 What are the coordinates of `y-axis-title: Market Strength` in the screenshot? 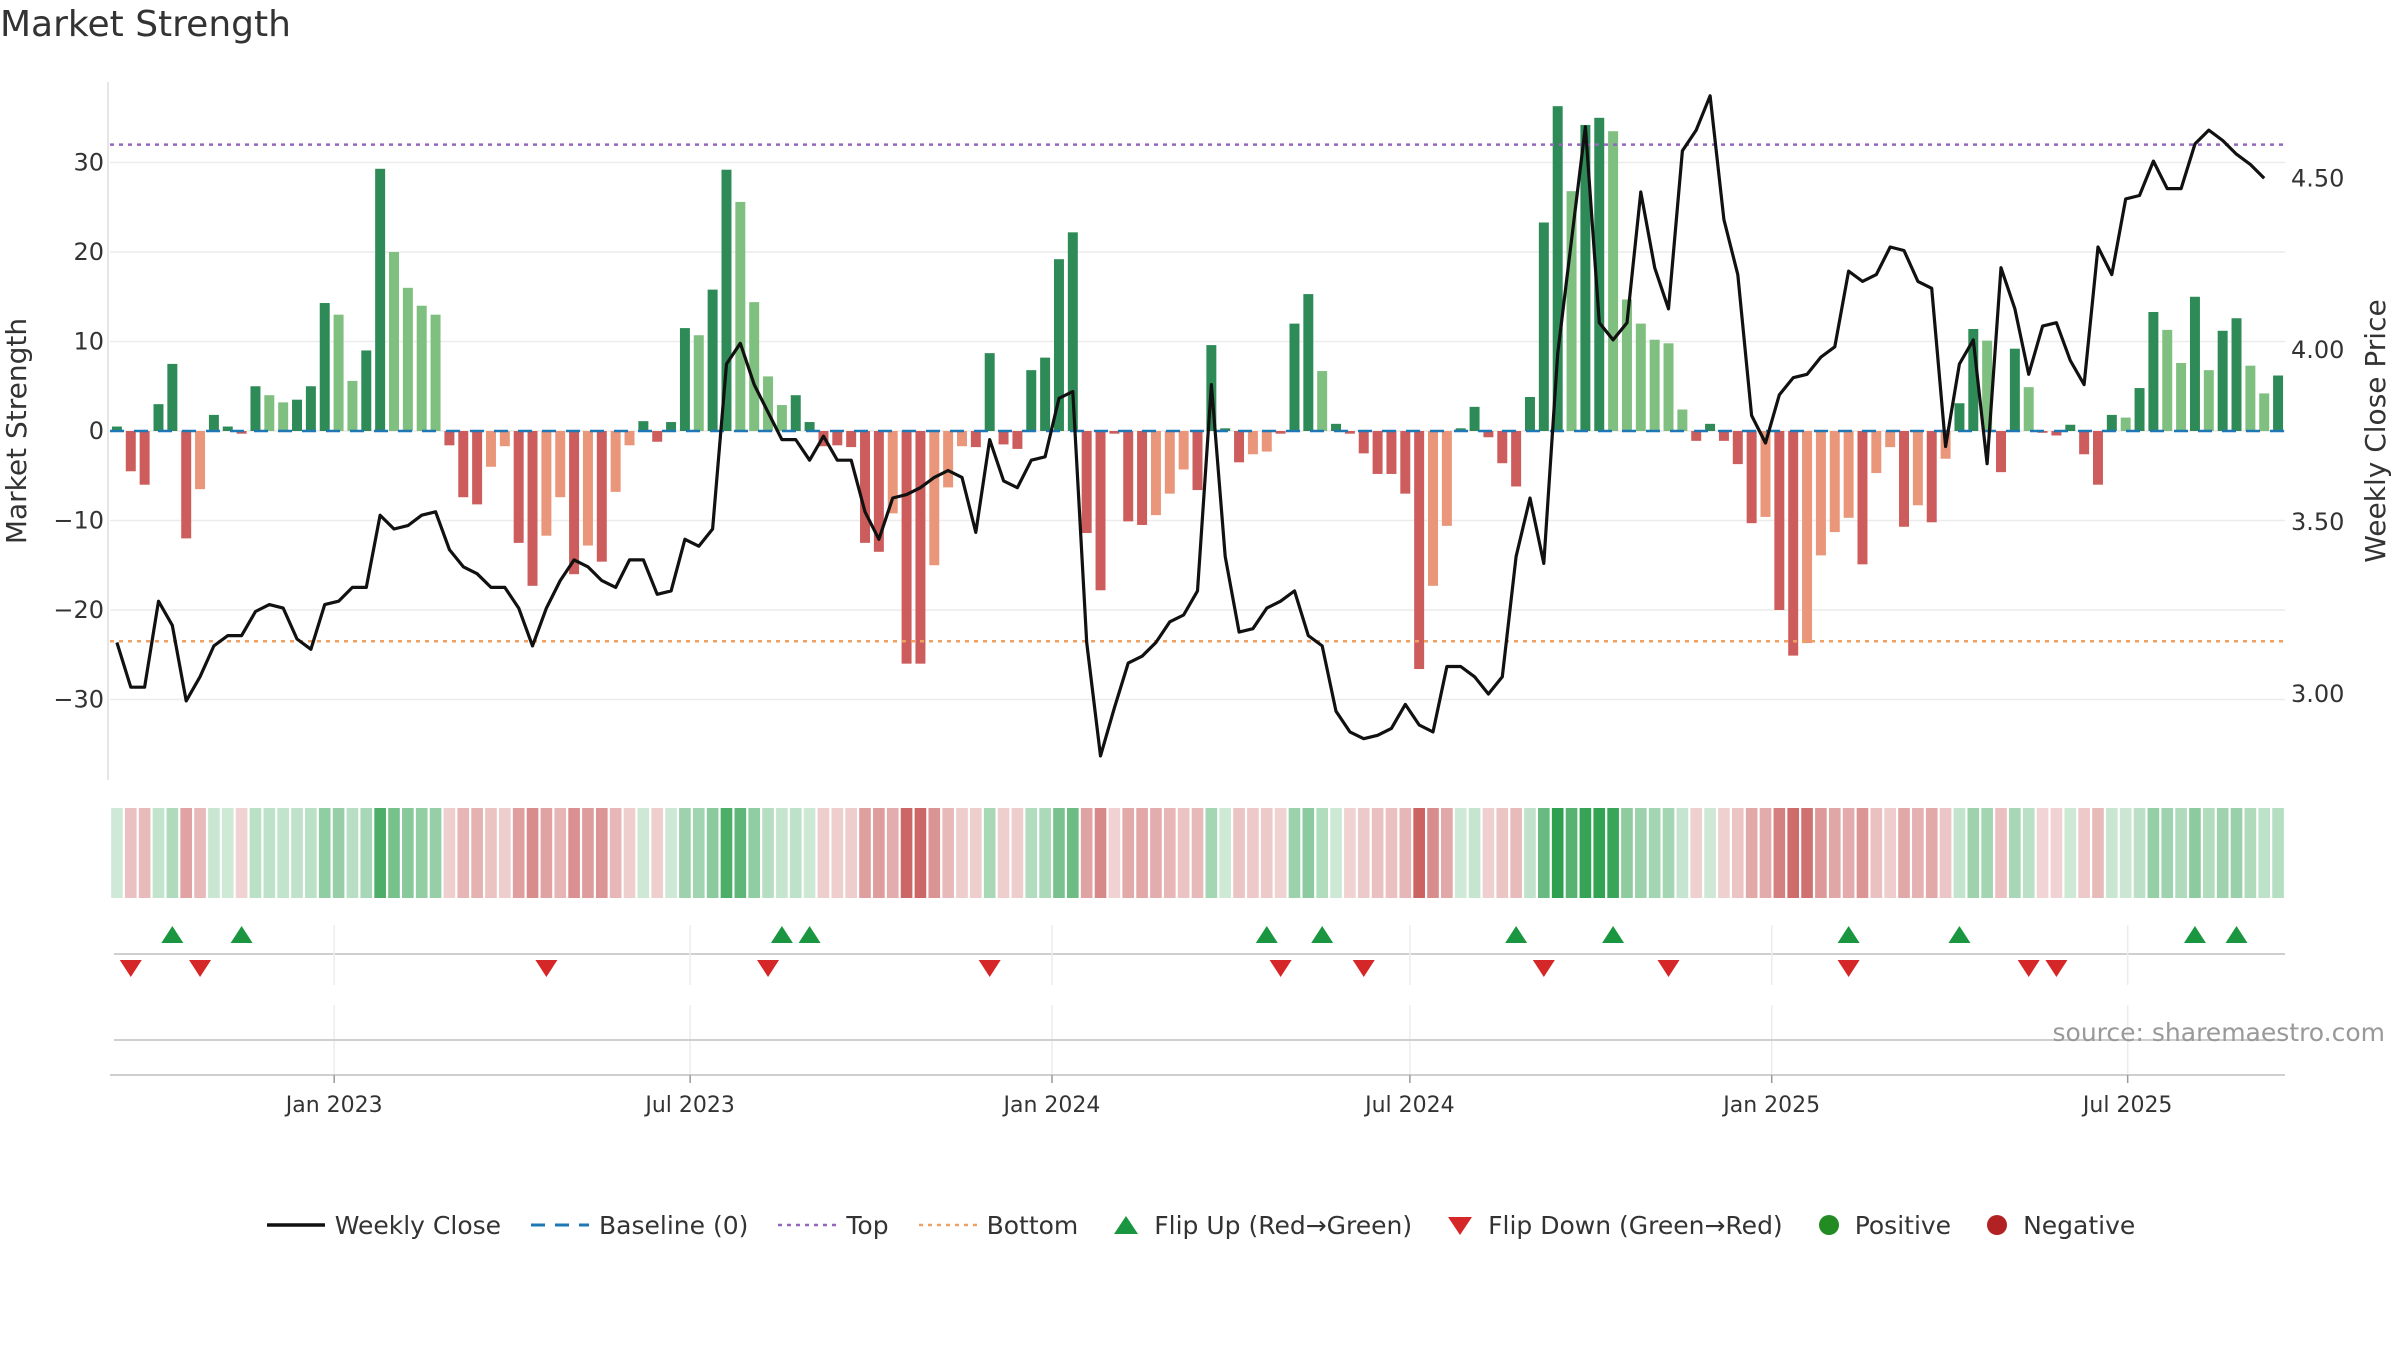 It's located at (16, 431).